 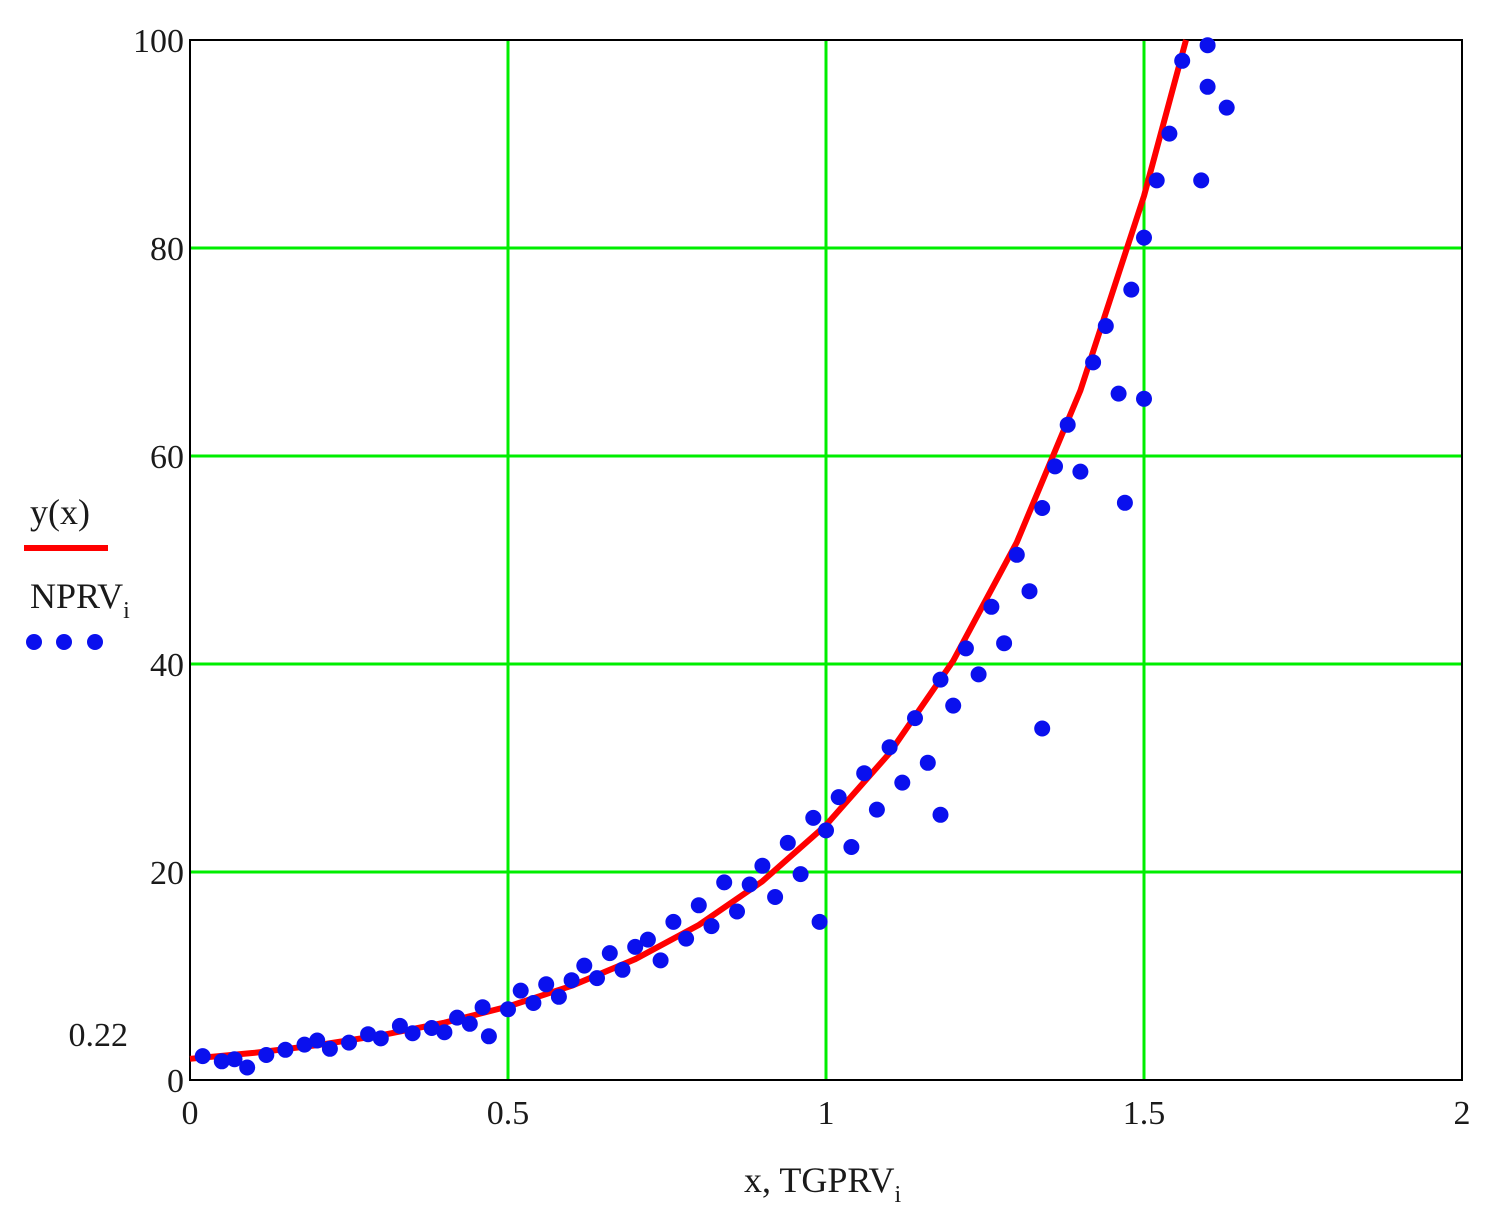 What do you see at coordinates (77, 571) in the screenshot?
I see `legend: y(x) NPRVi` at bounding box center [77, 571].